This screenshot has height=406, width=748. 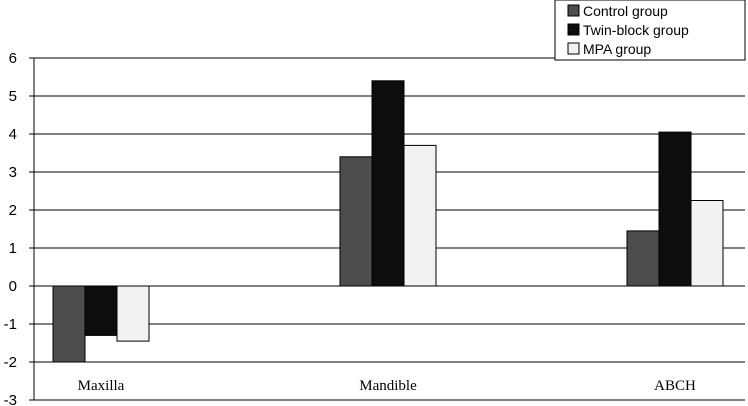 What do you see at coordinates (13, 172) in the screenshot?
I see `y-tick-label: 3` at bounding box center [13, 172].